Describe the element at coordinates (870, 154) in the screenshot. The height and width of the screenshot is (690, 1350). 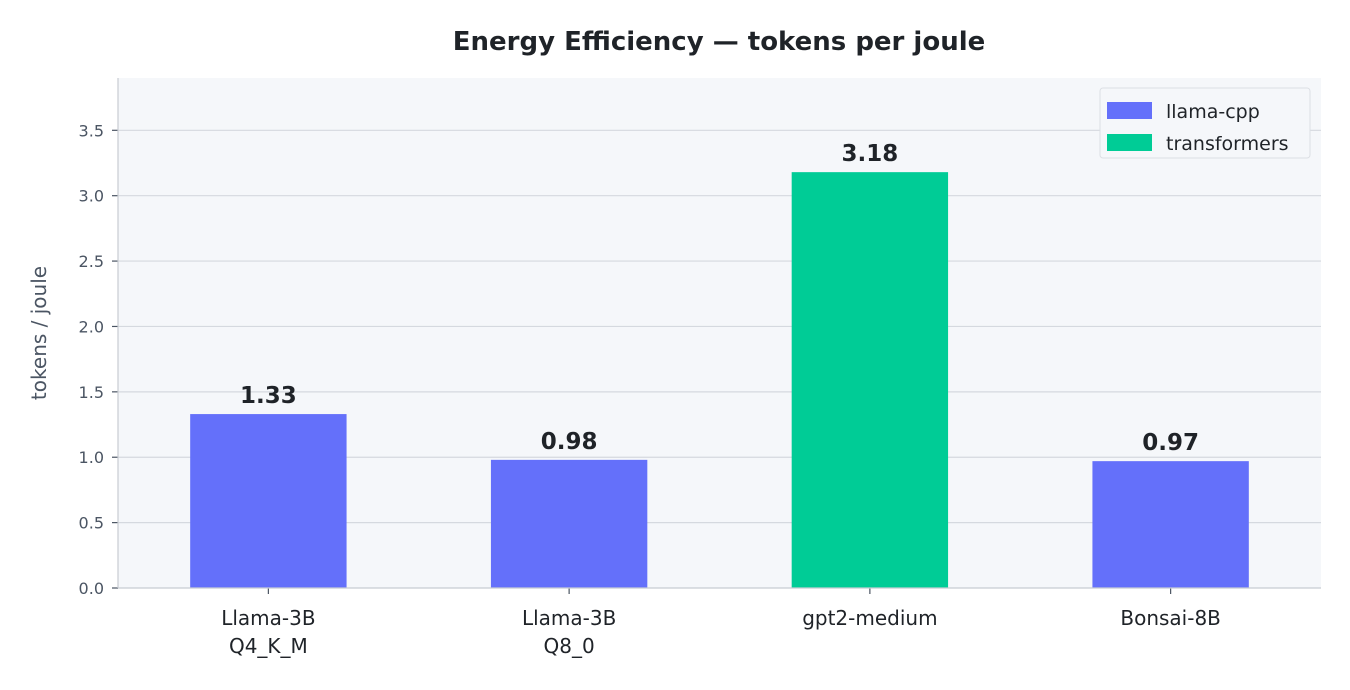
I see `bar-value-label: 3.18` at that location.